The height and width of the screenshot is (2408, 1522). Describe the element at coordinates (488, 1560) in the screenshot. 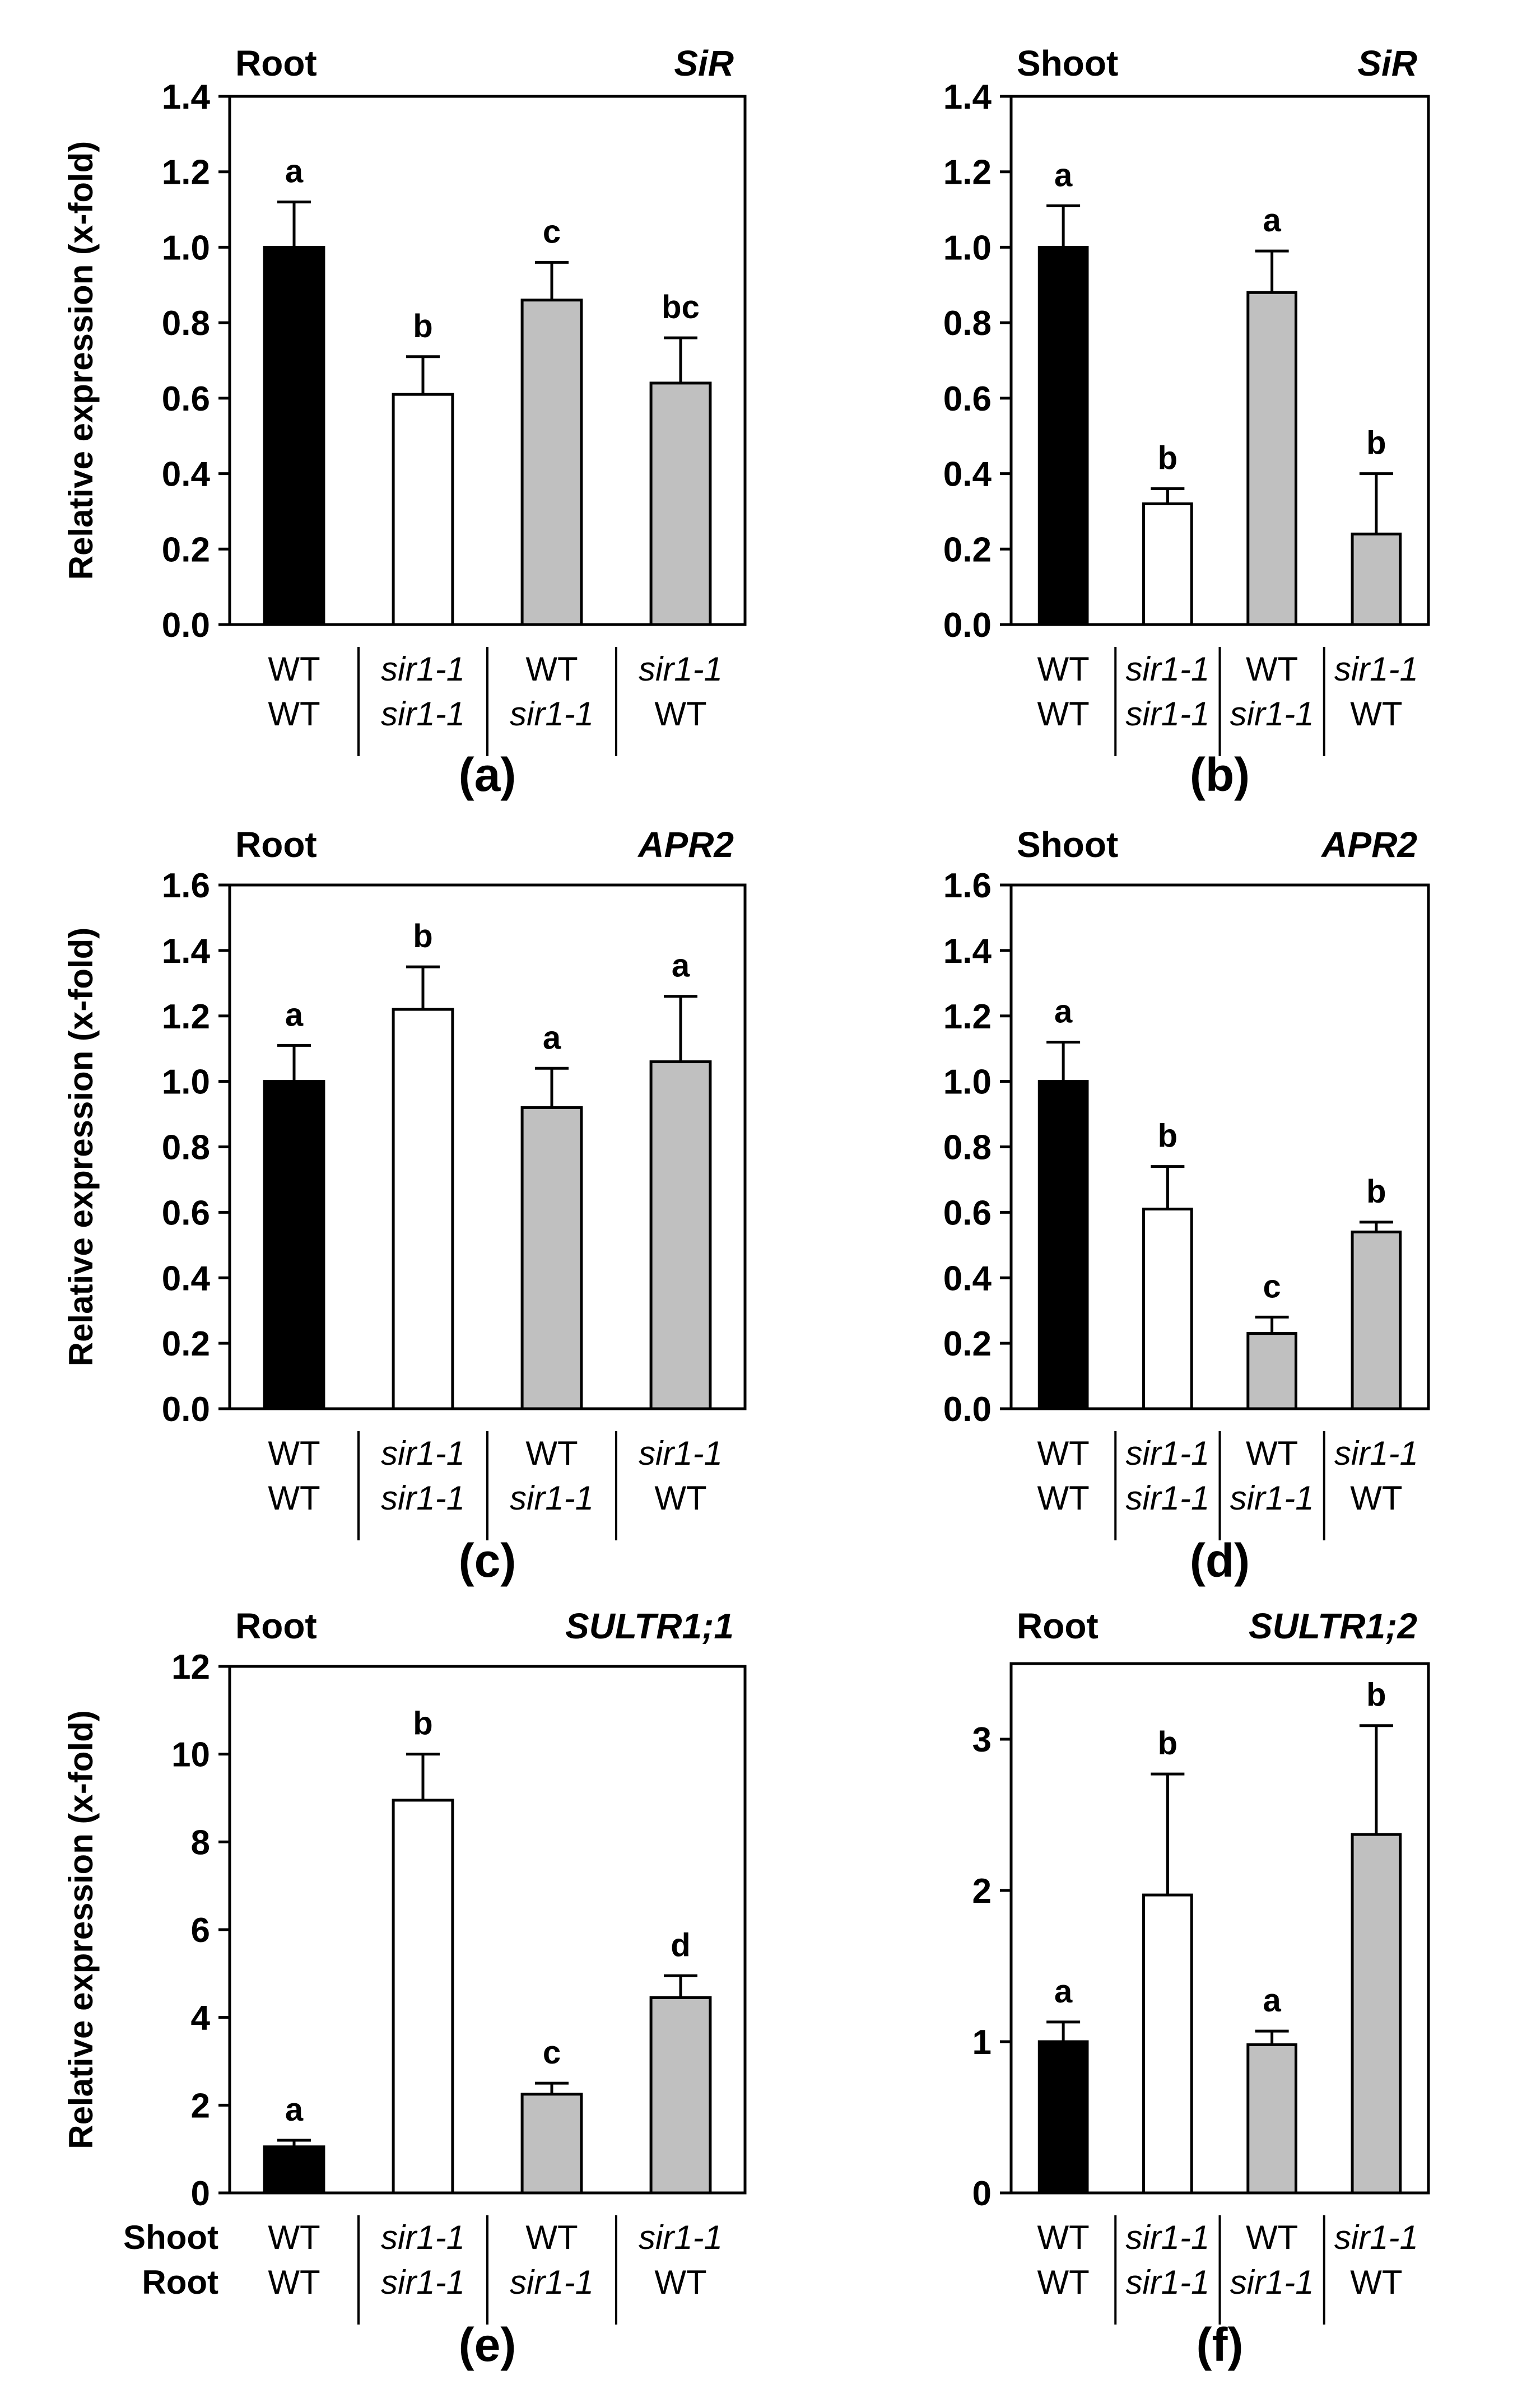

I see `panel-caption: (c)` at that location.